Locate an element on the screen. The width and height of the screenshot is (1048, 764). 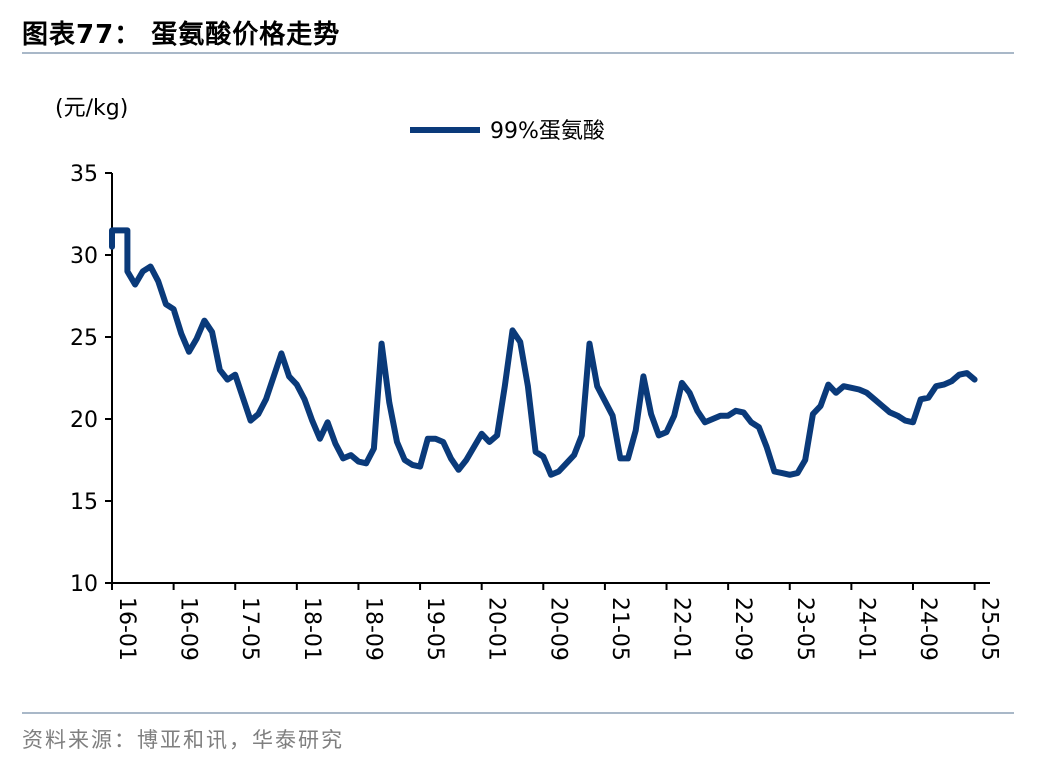
x-tick-label: 18-09 is located at coordinates (372, 629).